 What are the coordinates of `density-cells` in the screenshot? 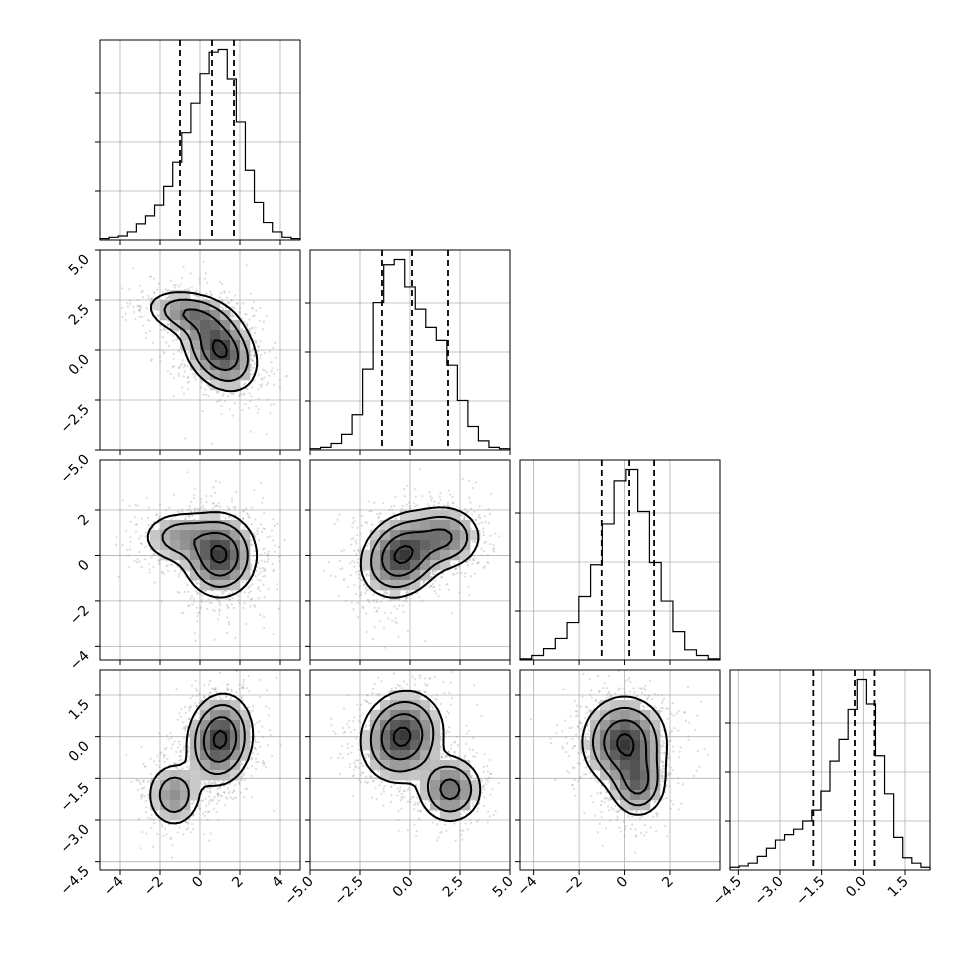 It's located at (420, 555).